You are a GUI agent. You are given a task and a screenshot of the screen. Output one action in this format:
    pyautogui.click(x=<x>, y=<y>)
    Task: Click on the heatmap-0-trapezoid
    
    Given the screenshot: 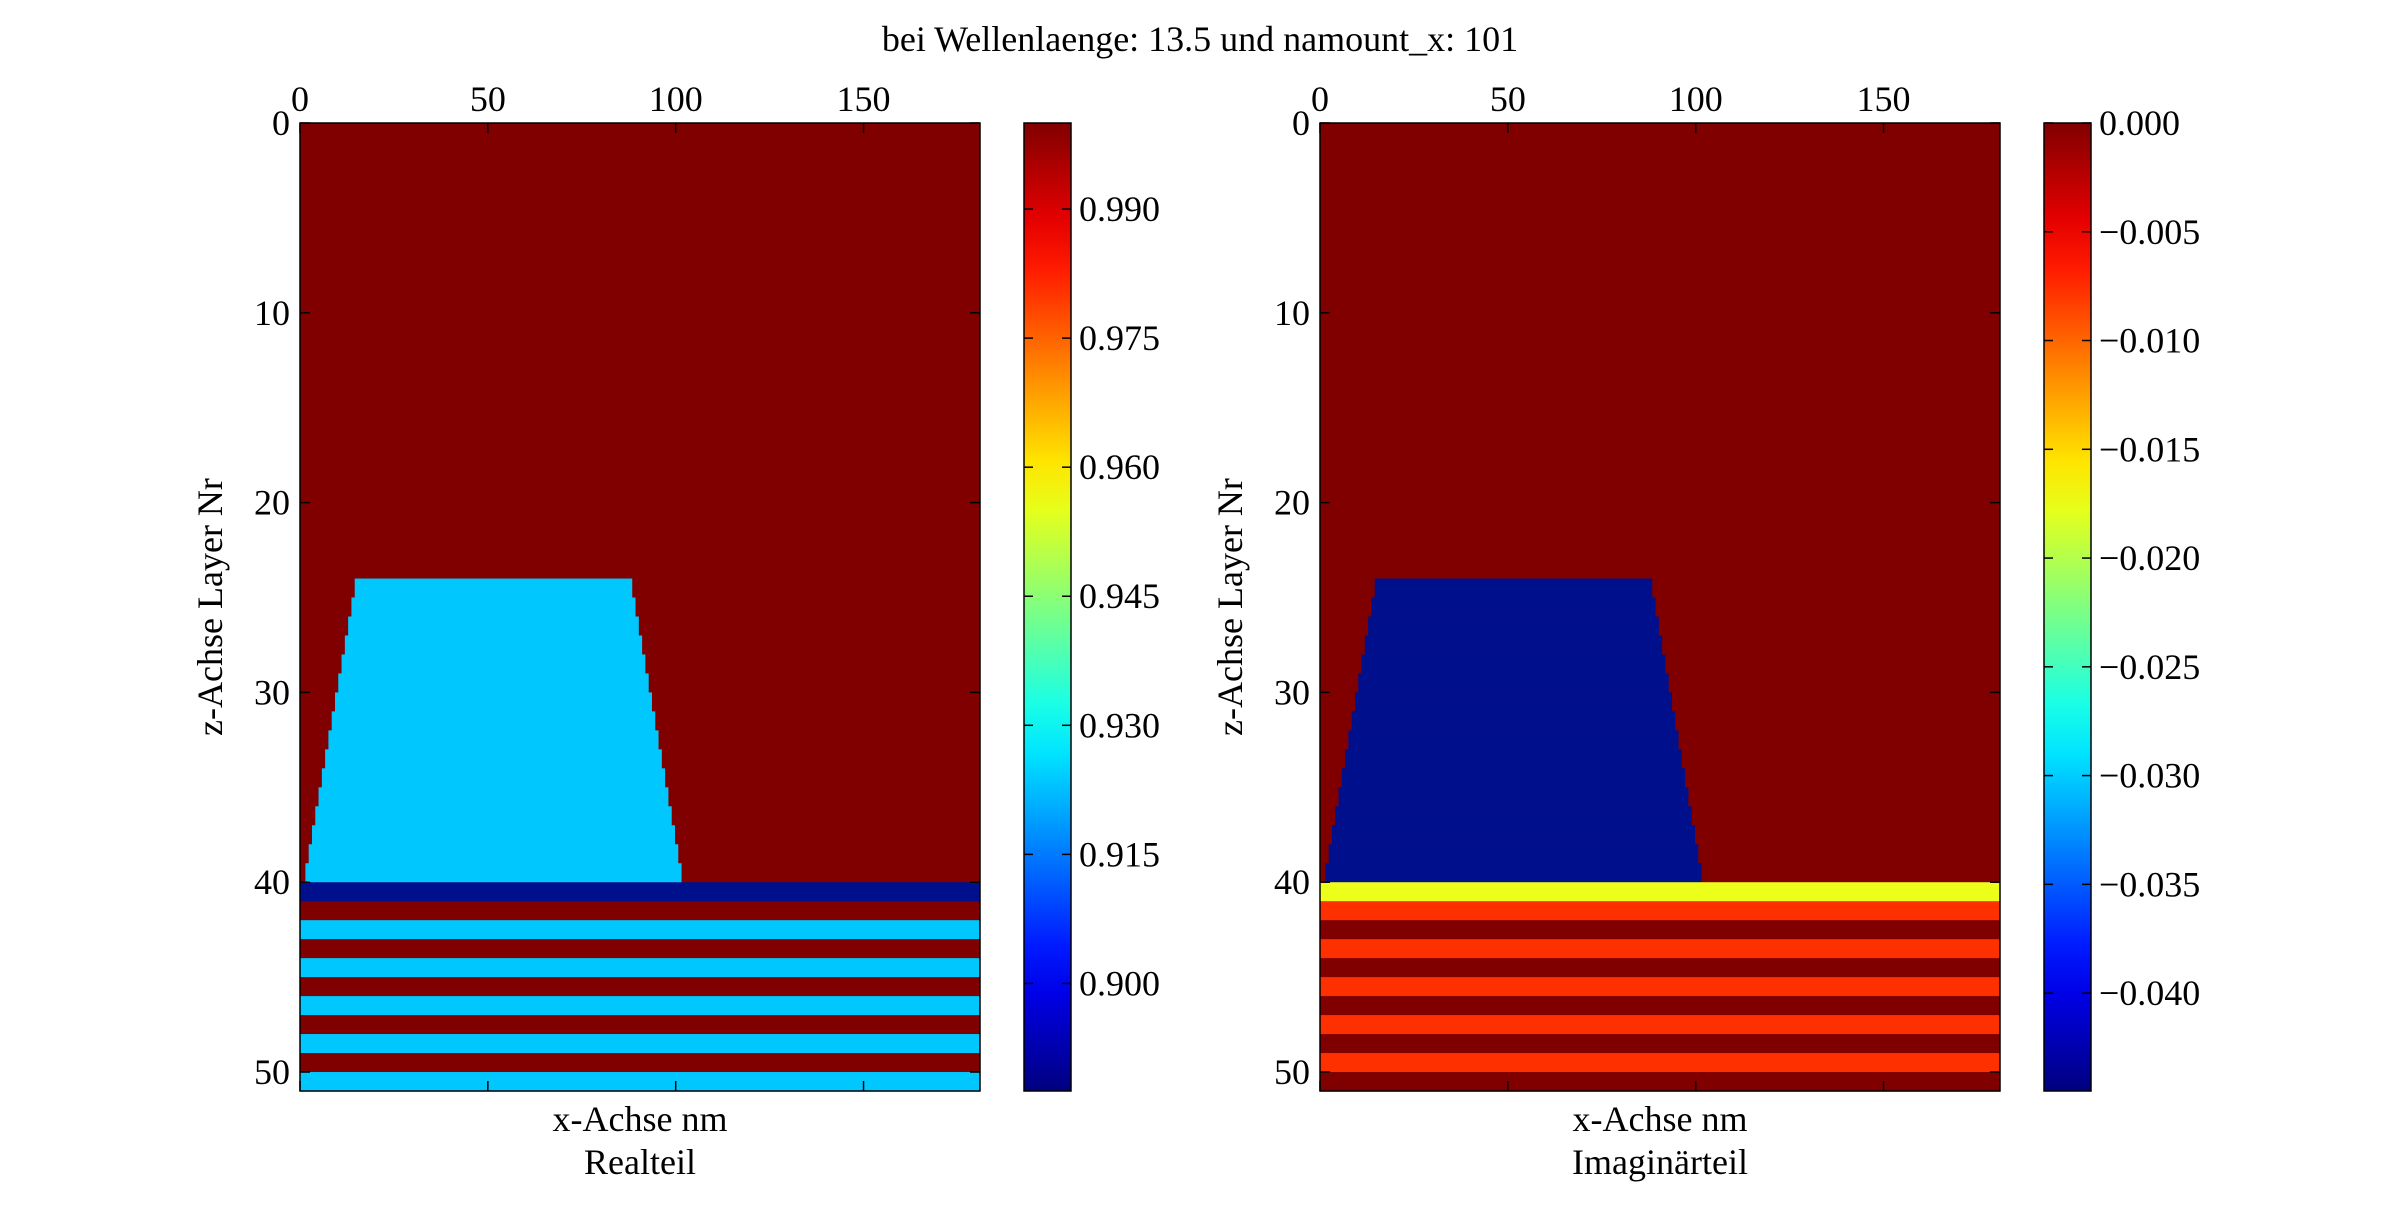 What is the action you would take?
    pyautogui.click(x=493, y=730)
    